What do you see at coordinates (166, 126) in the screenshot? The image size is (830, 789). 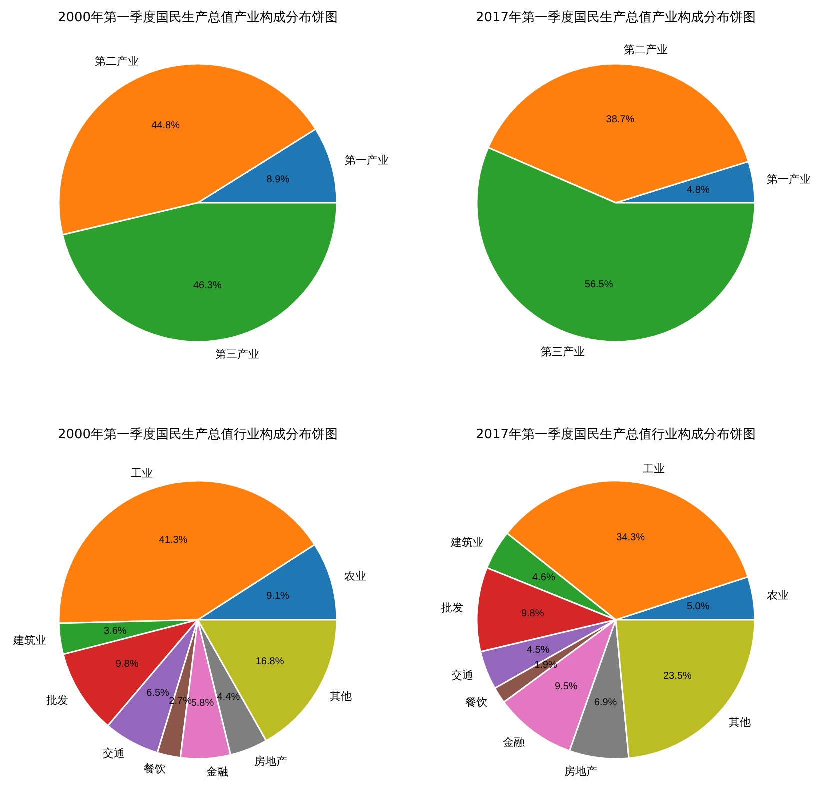 I see `data-label: 44.8%` at bounding box center [166, 126].